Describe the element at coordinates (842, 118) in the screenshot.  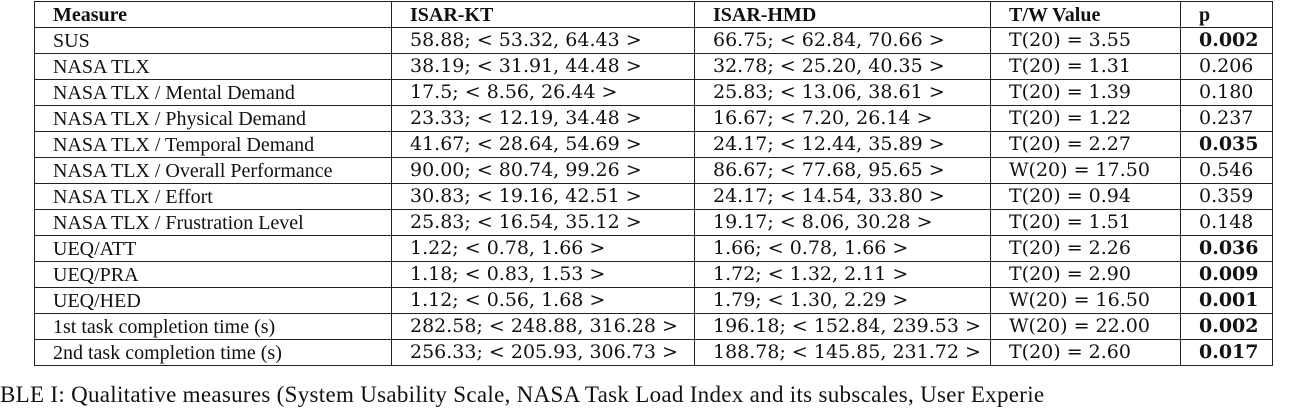
I see `isar-hmd-cell: 16.67; < 7.20, 26.14 >` at that location.